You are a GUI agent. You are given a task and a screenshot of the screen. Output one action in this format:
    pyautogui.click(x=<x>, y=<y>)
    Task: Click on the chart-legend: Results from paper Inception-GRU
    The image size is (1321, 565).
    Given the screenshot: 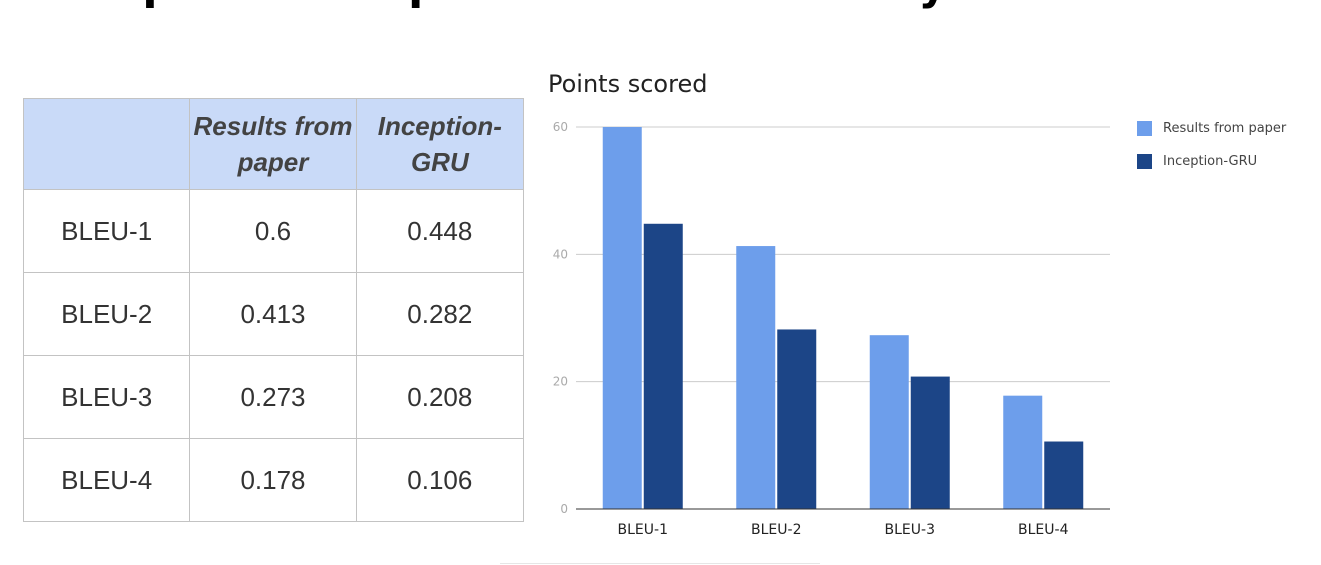 What is the action you would take?
    pyautogui.click(x=1211, y=151)
    